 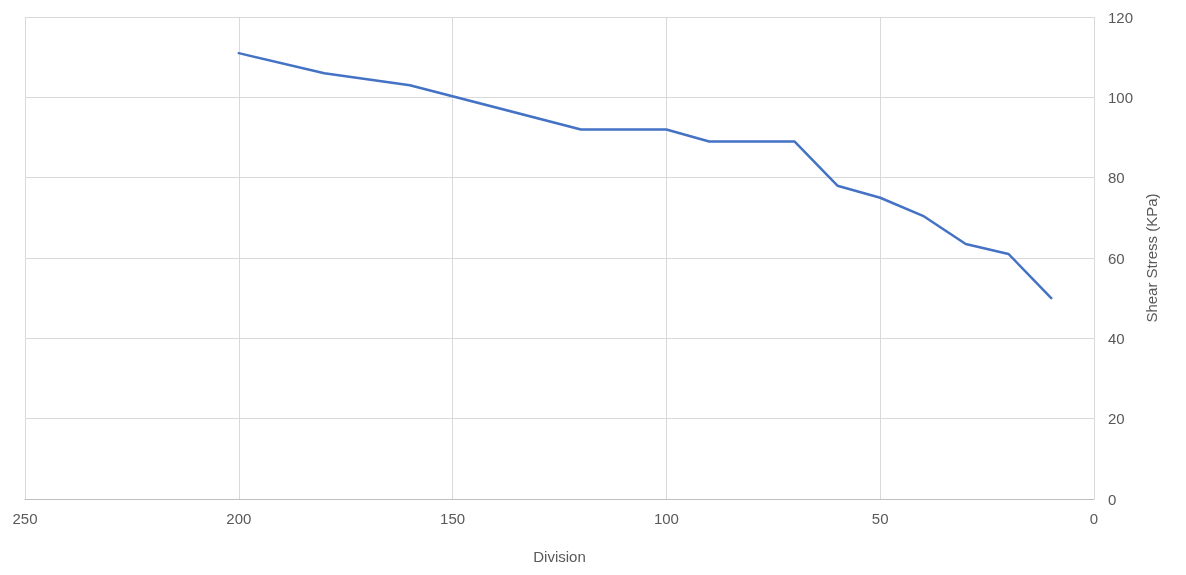 What do you see at coordinates (1116, 419) in the screenshot?
I see `y-tick-label: 20` at bounding box center [1116, 419].